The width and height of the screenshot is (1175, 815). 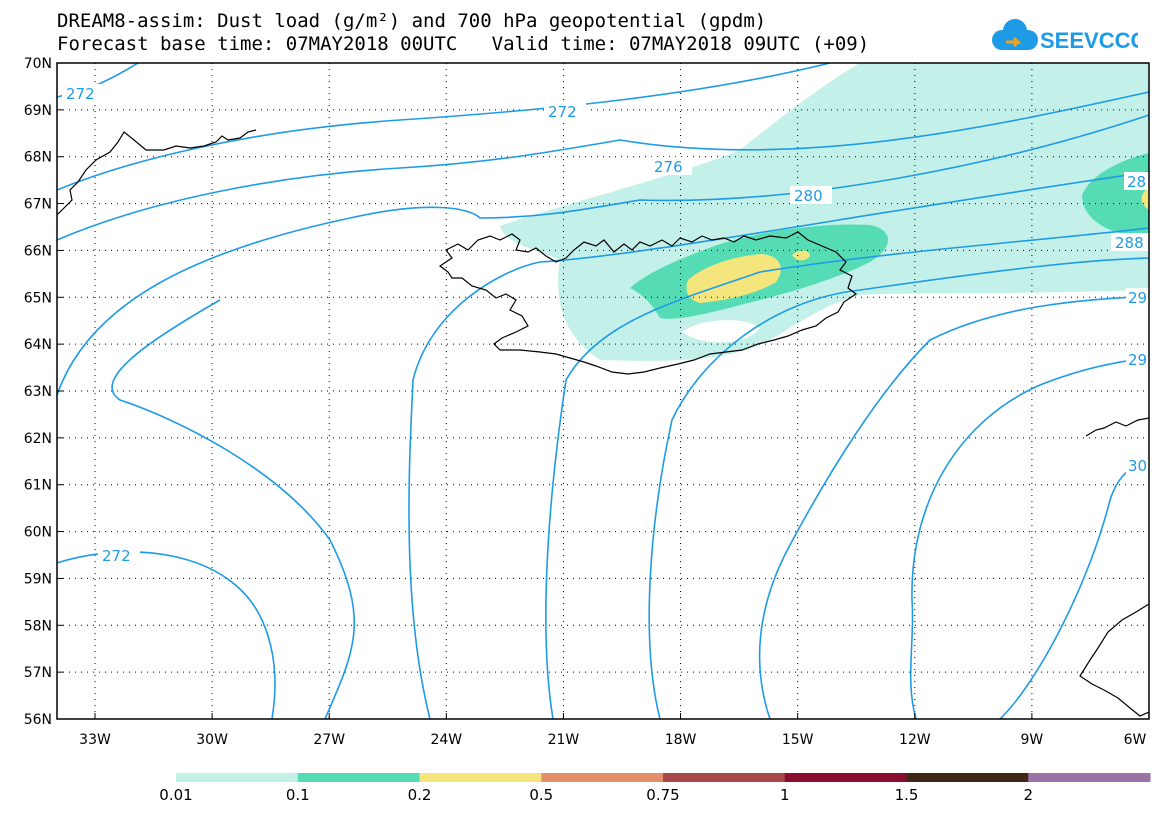 I want to click on contour-272-south, so click(x=166, y=635).